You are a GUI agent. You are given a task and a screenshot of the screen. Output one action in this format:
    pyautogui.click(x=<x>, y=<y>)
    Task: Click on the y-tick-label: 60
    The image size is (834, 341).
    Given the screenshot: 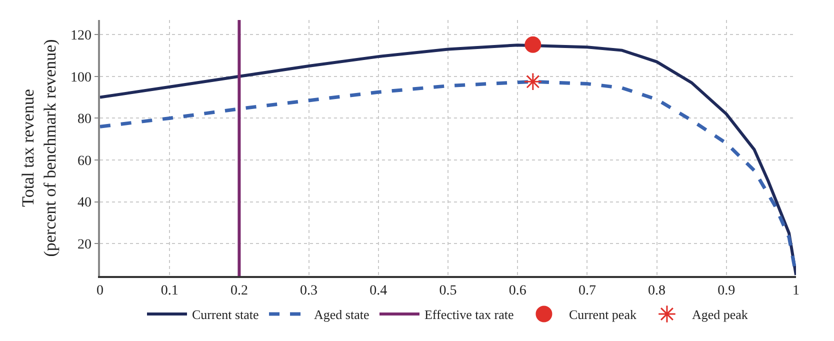 What is the action you would take?
    pyautogui.click(x=84, y=161)
    